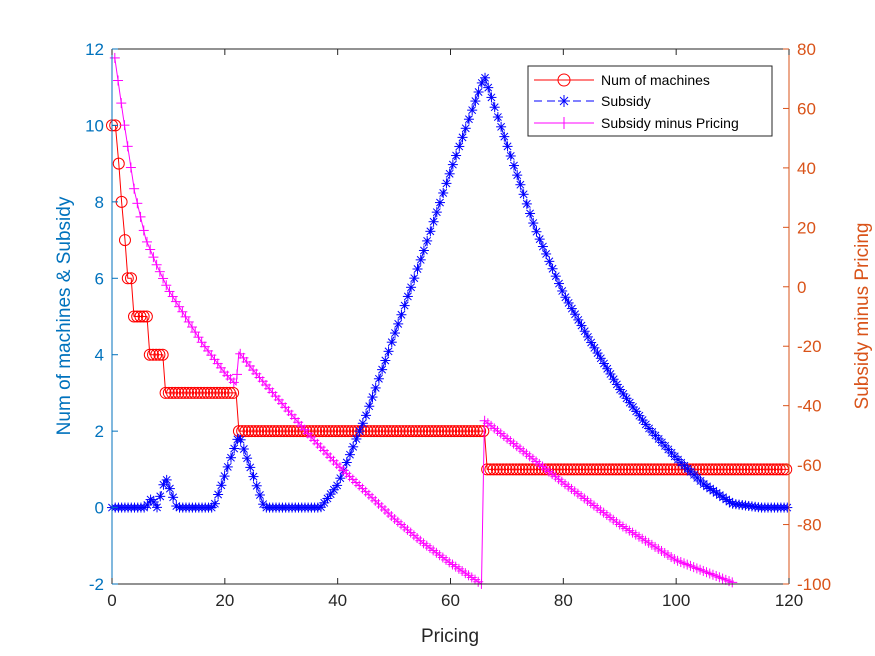  What do you see at coordinates (99, 355) in the screenshot?
I see `y-left-tick-label: 4` at bounding box center [99, 355].